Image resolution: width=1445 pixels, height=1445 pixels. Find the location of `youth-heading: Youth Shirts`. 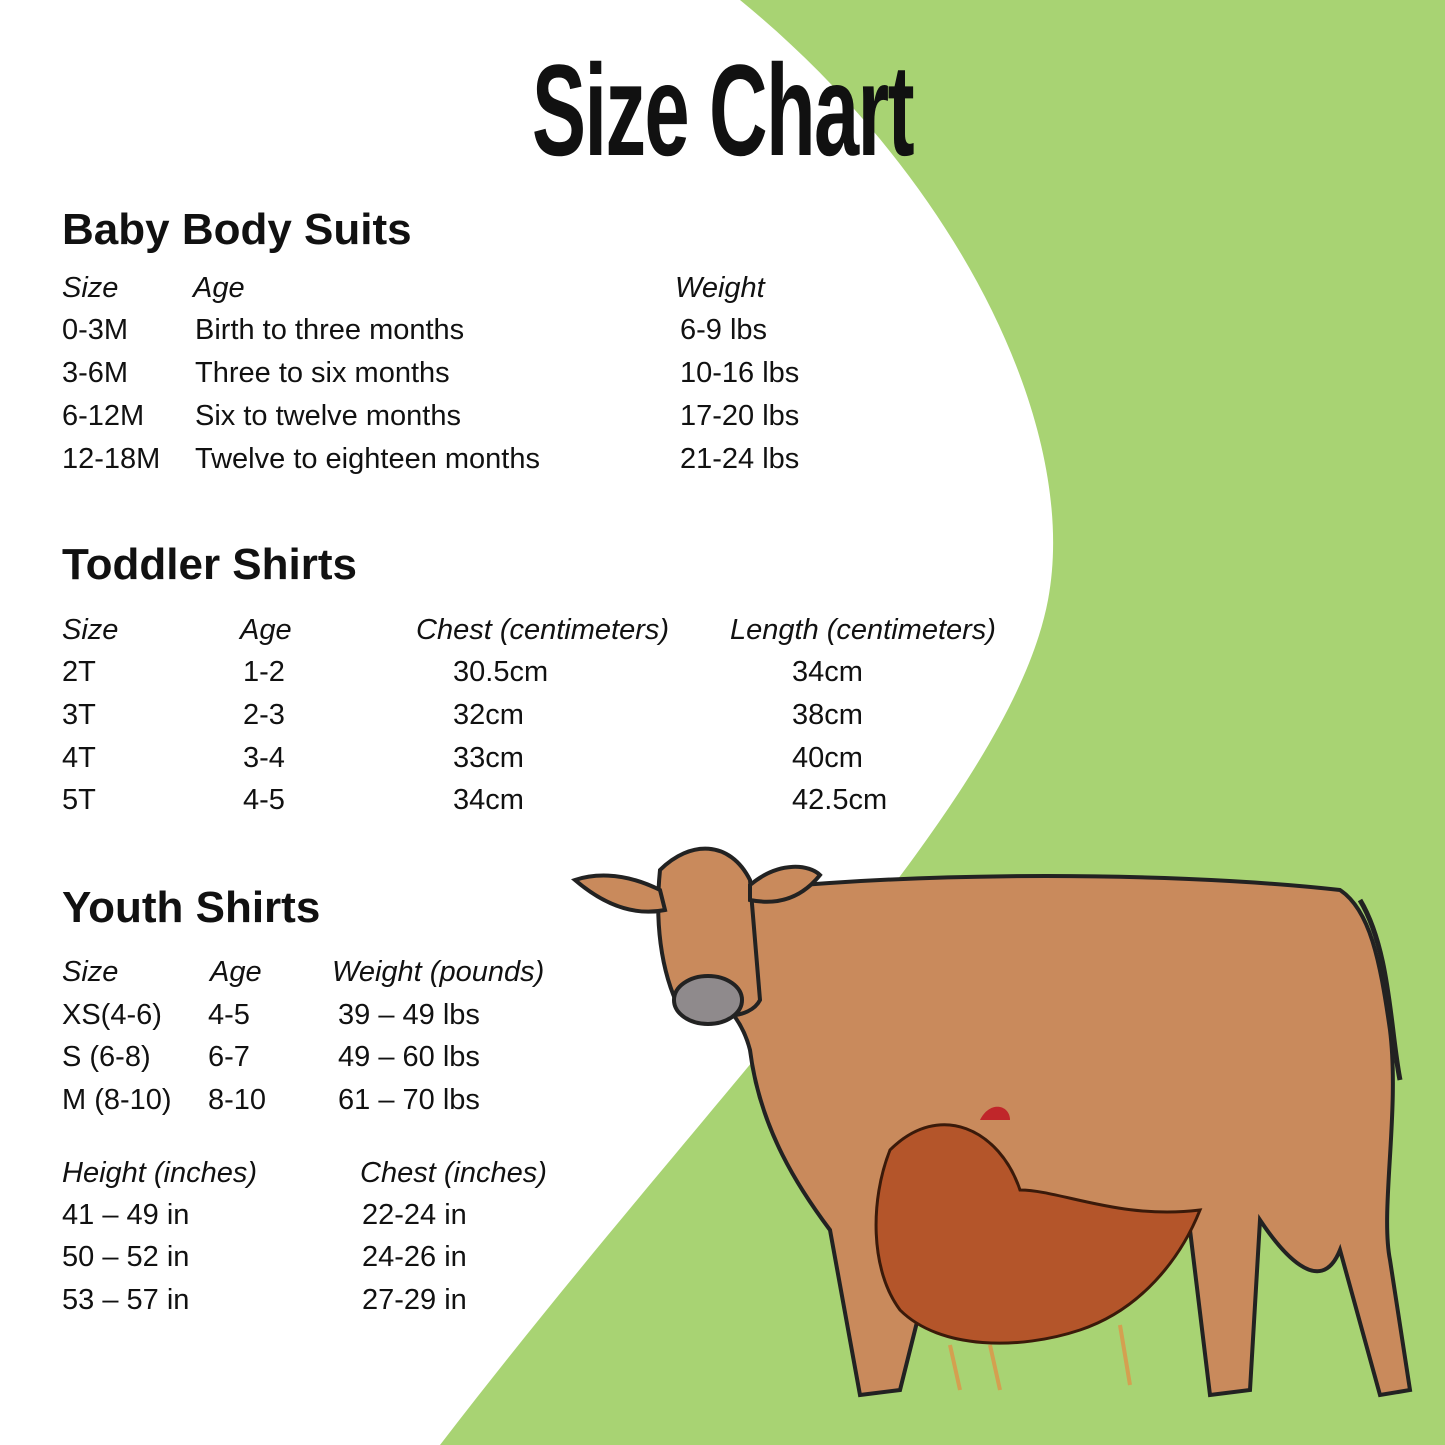

youth-heading: Youth Shirts is located at coordinates (191, 907).